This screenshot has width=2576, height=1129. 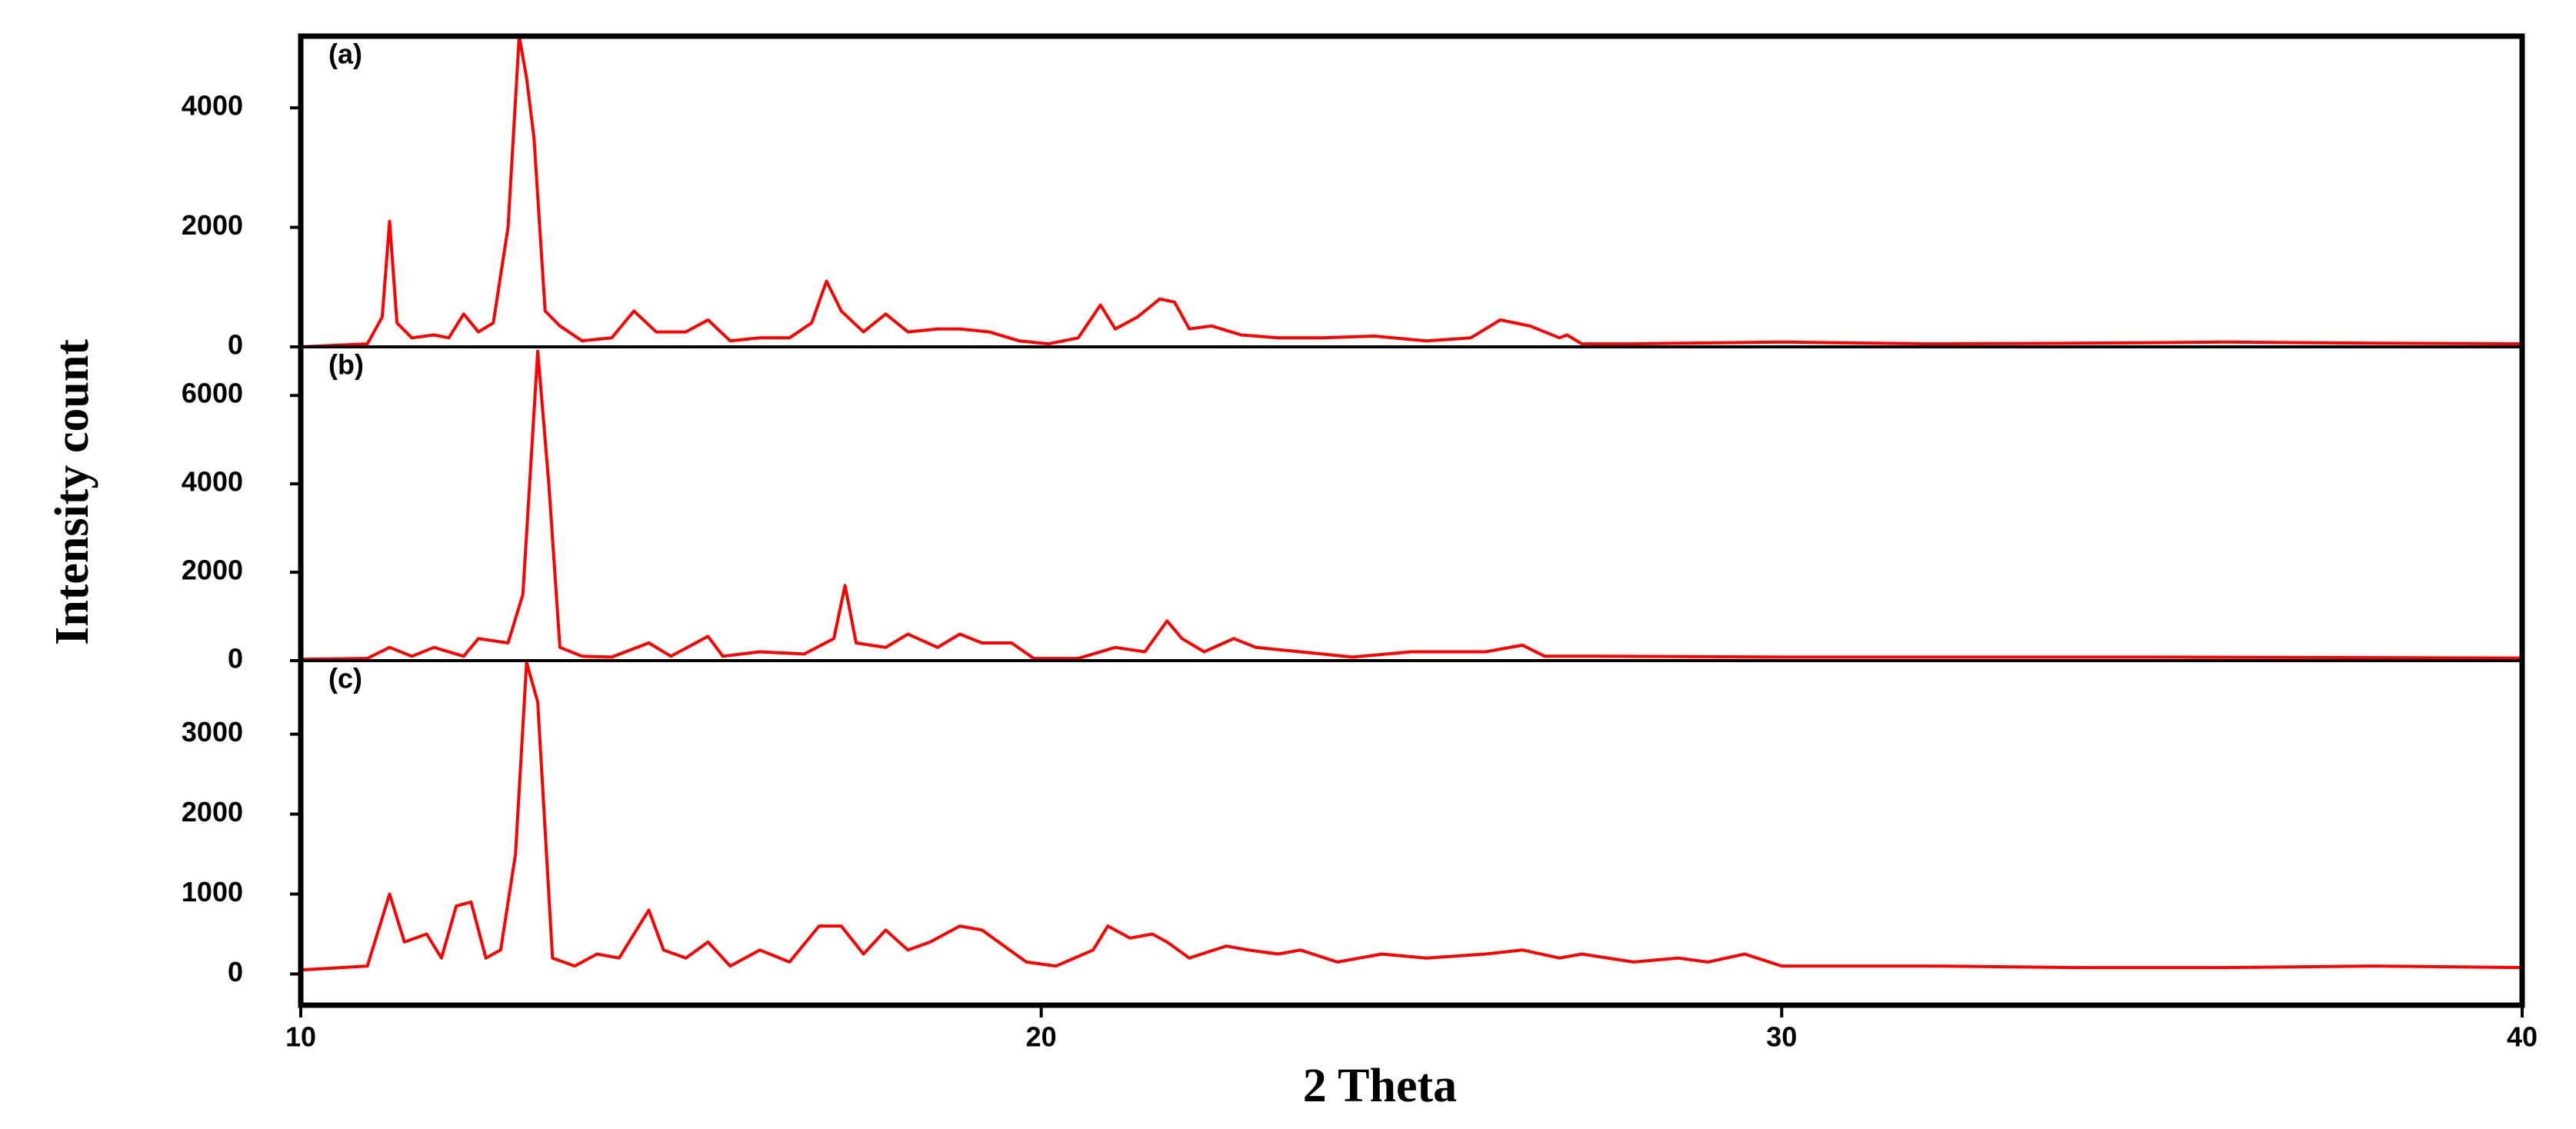 I want to click on y-tick-label: 6000, so click(x=212, y=393).